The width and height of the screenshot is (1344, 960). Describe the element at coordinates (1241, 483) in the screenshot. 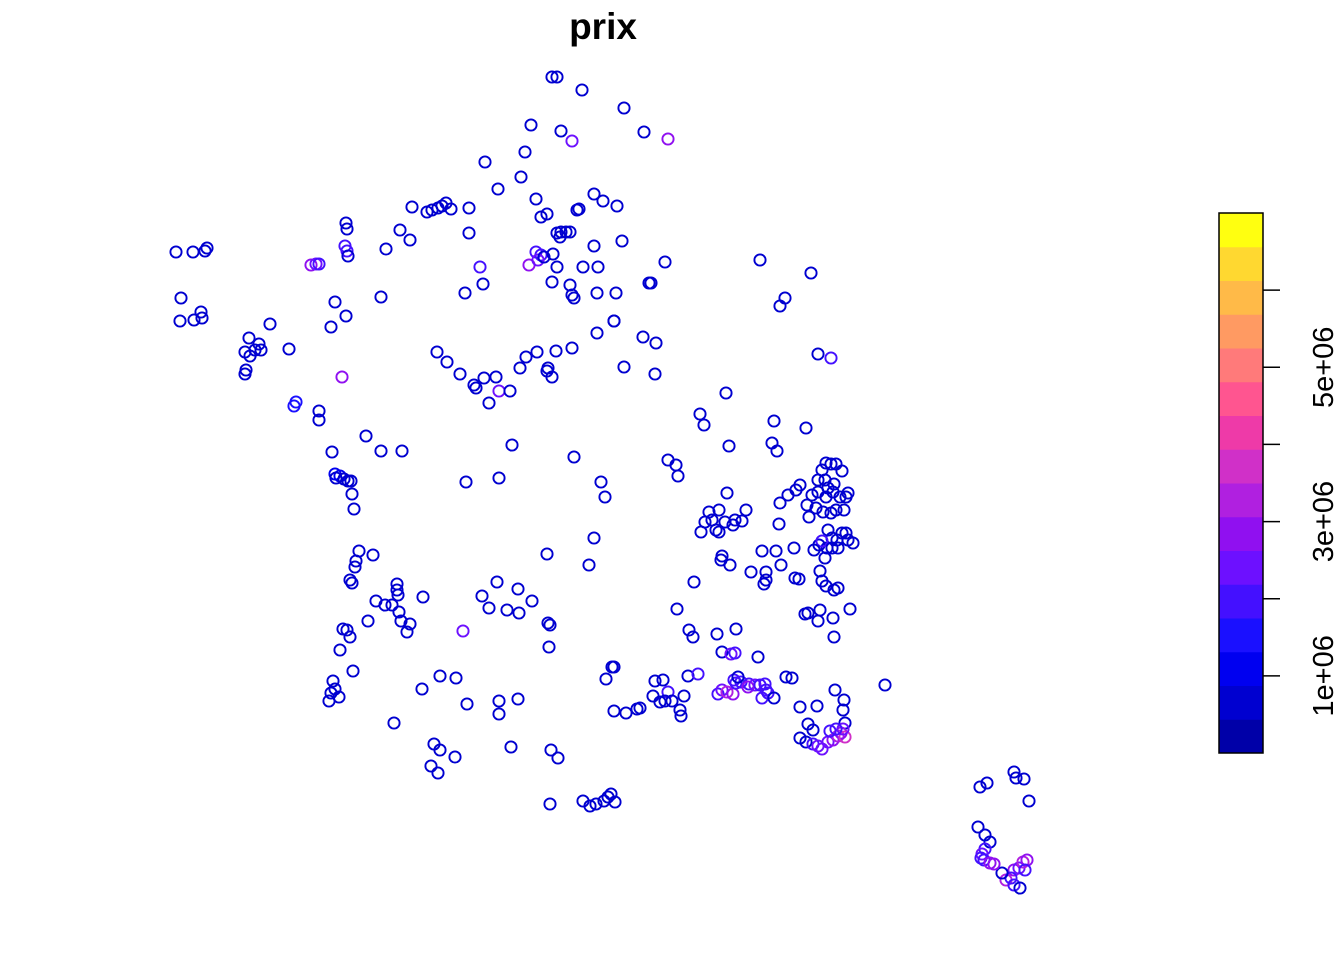

I see `colorbar-border` at that location.